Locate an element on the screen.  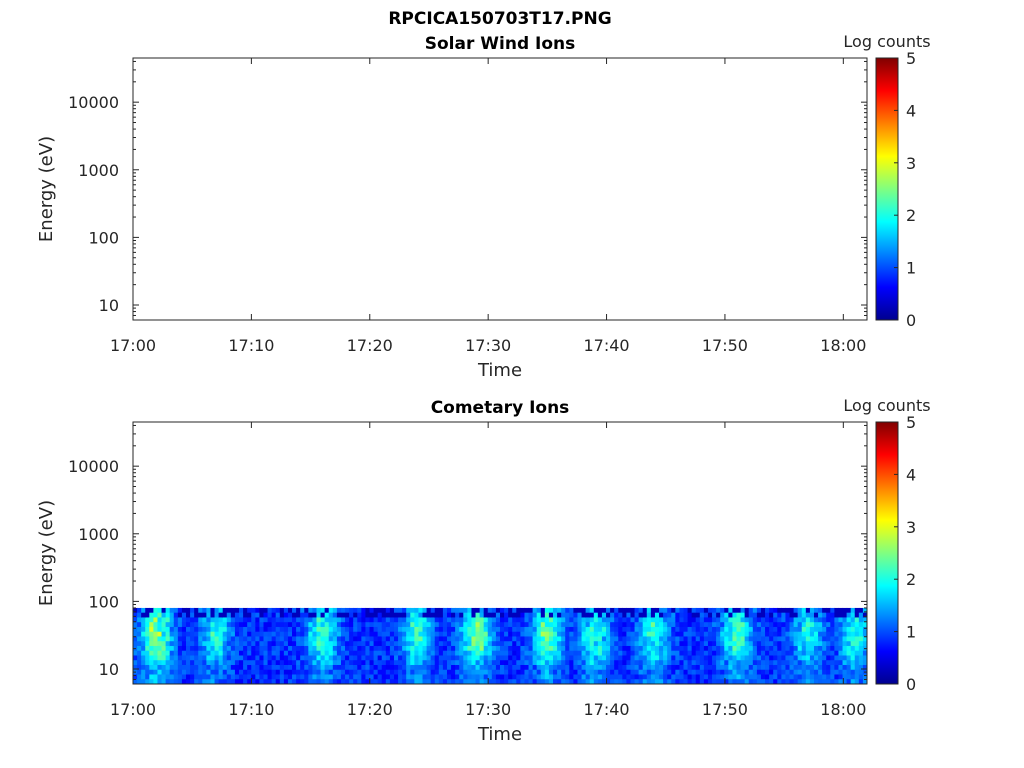
colorbar-tick-label: 0 is located at coordinates (911, 684).